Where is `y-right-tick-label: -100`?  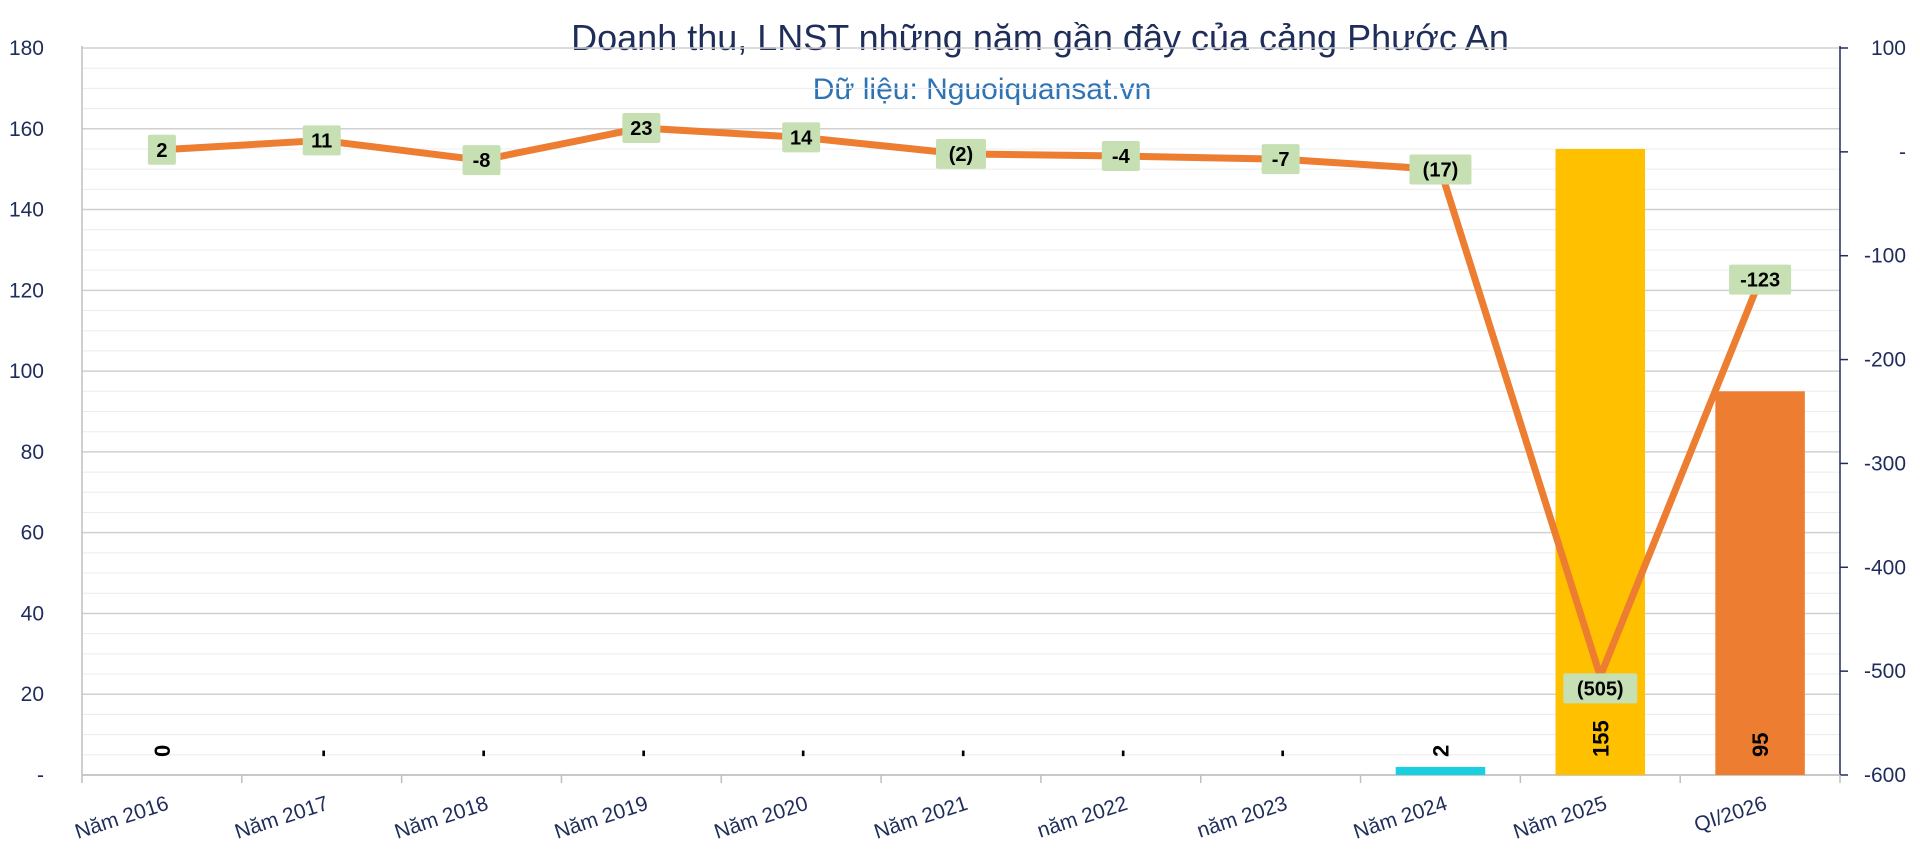 y-right-tick-label: -100 is located at coordinates (1885, 256).